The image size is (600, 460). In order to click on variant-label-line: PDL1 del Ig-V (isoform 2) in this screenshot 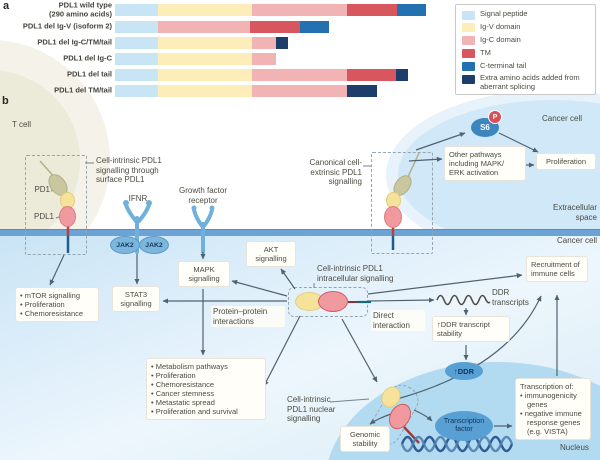, I will do `click(67, 26)`.